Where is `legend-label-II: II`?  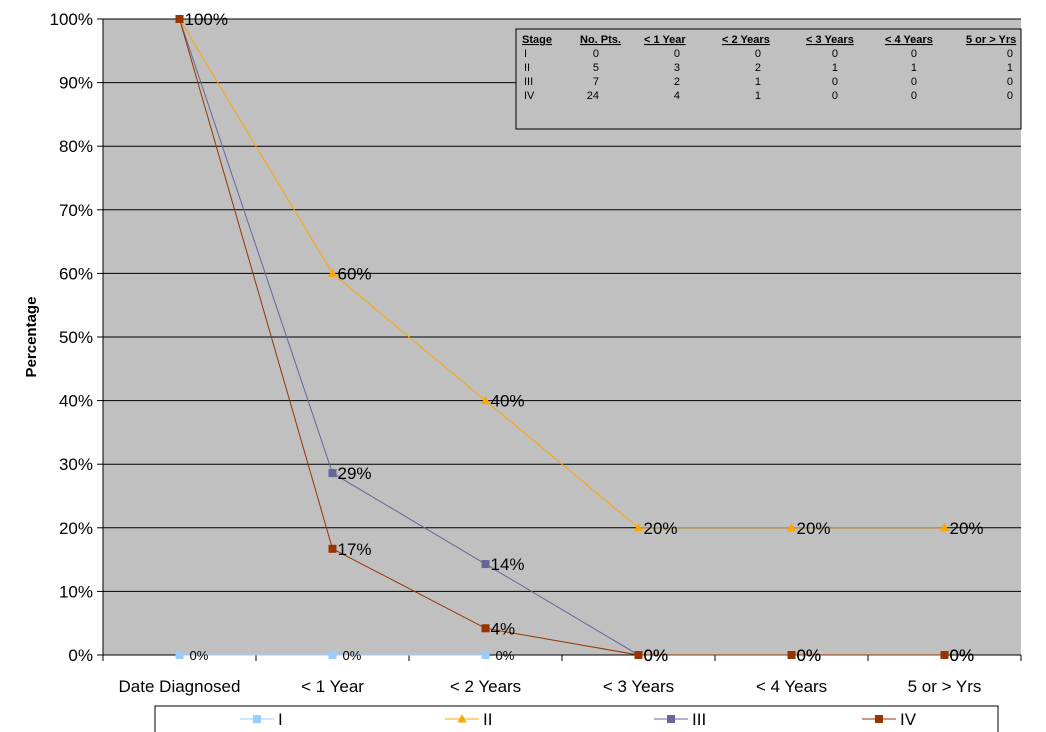
legend-label-II: II is located at coordinates (487, 719).